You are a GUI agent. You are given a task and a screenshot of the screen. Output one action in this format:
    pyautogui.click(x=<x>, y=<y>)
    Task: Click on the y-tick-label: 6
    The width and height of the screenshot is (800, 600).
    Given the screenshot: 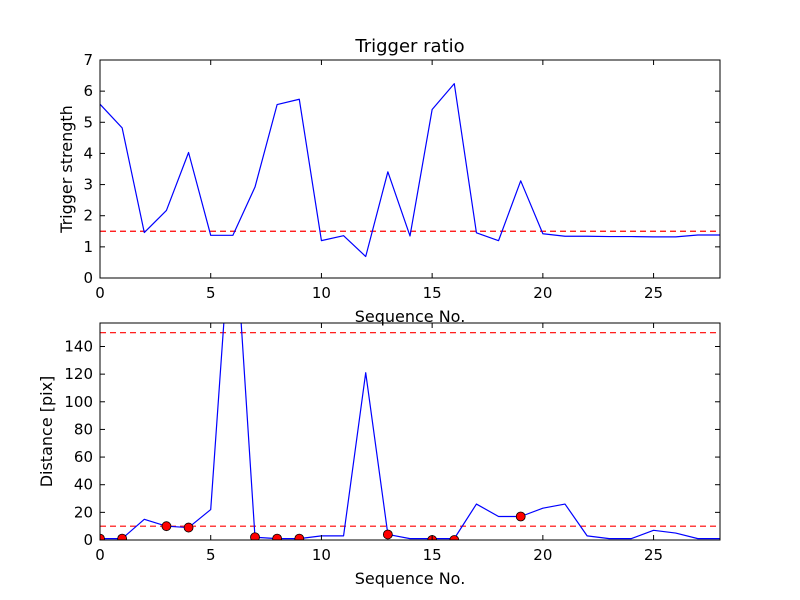 What is the action you would take?
    pyautogui.click(x=88, y=91)
    